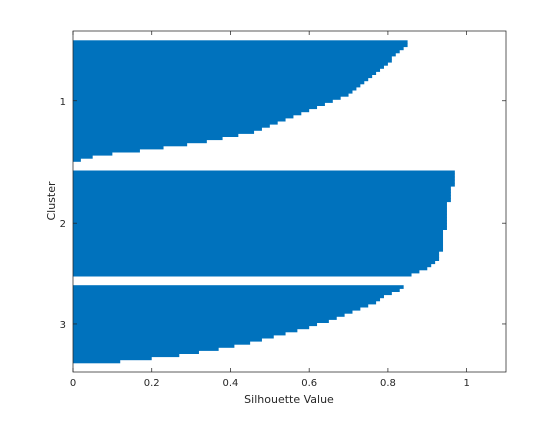 The width and height of the screenshot is (560, 424). Describe the element at coordinates (63, 224) in the screenshot. I see `y-tick-label: 2` at that location.